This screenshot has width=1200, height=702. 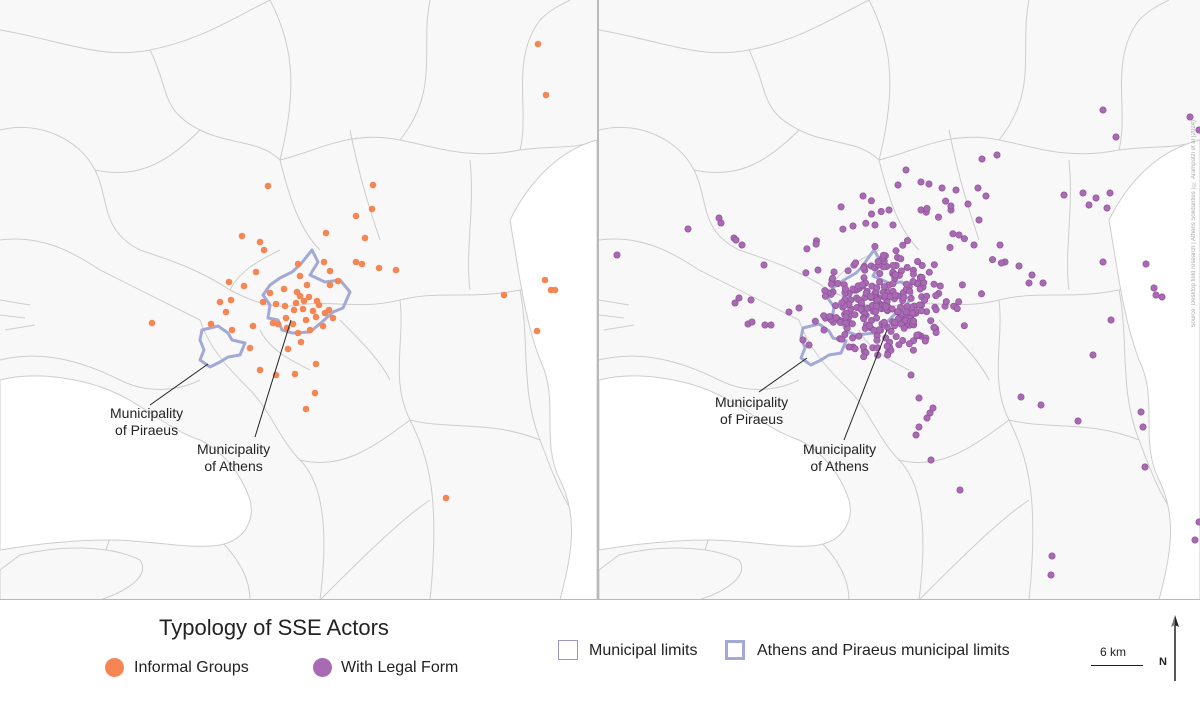 I want to click on panel-divider, so click(x=598, y=300).